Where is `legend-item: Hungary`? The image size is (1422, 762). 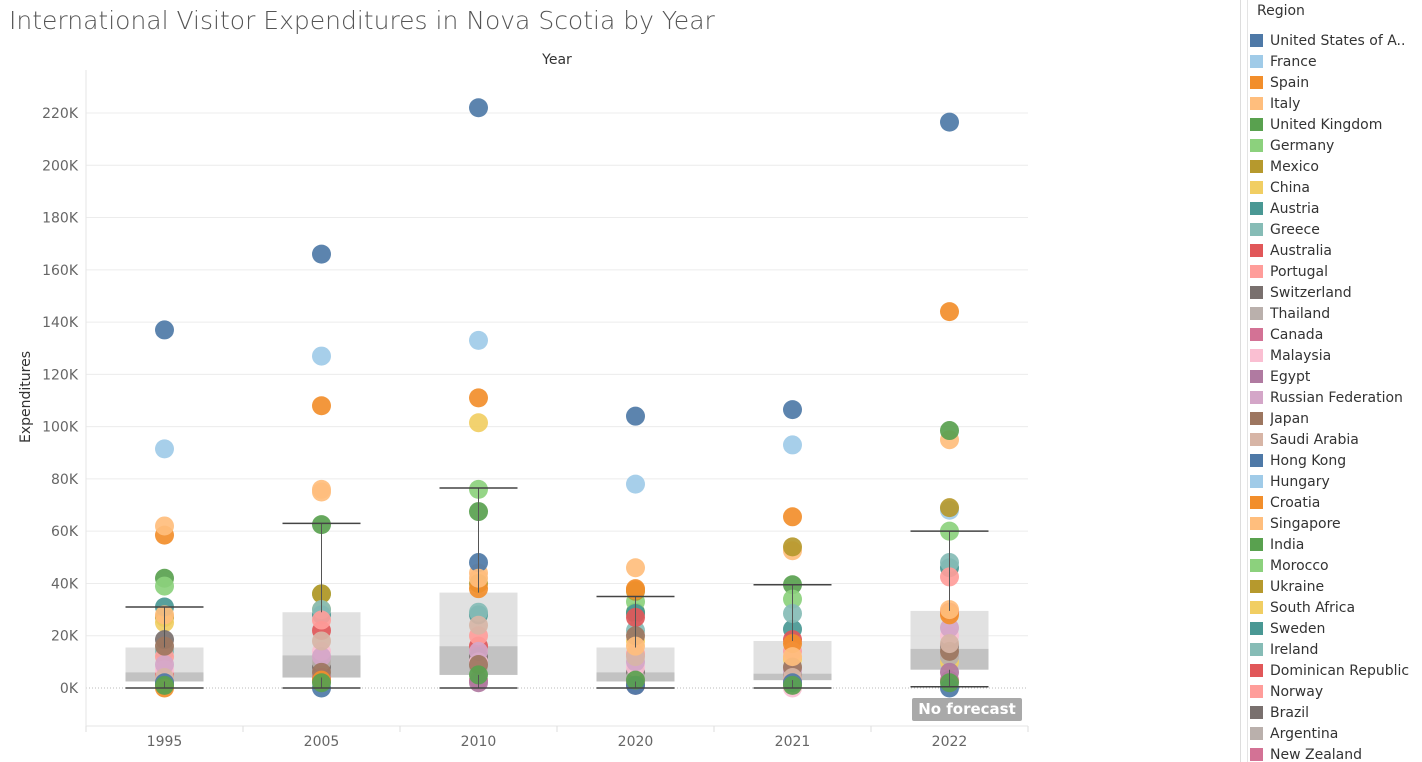
legend-item: Hungary is located at coordinates (1329, 481).